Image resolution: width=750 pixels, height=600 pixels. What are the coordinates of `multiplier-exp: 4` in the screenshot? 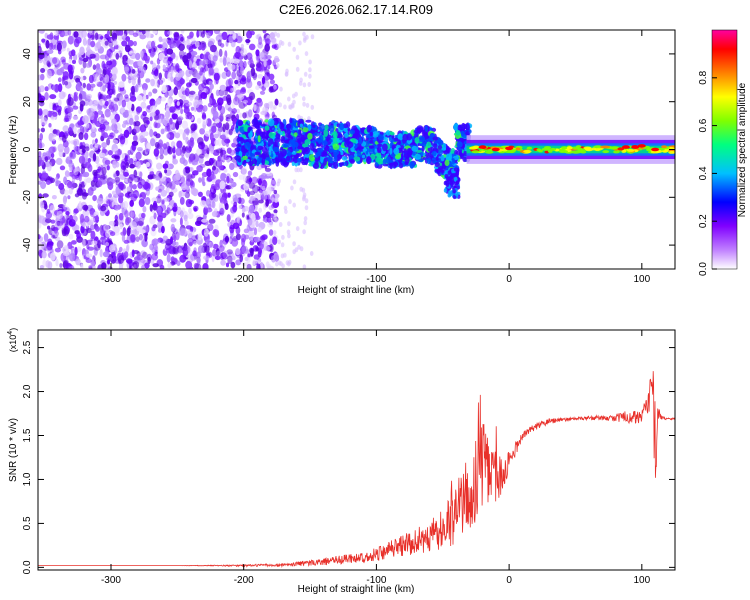 It's located at (10, 333).